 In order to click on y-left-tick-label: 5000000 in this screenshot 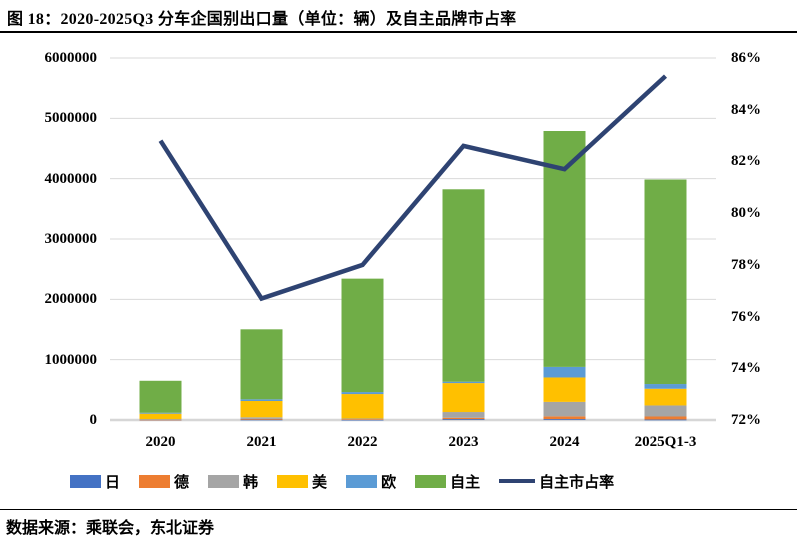, I will do `click(71, 118)`.